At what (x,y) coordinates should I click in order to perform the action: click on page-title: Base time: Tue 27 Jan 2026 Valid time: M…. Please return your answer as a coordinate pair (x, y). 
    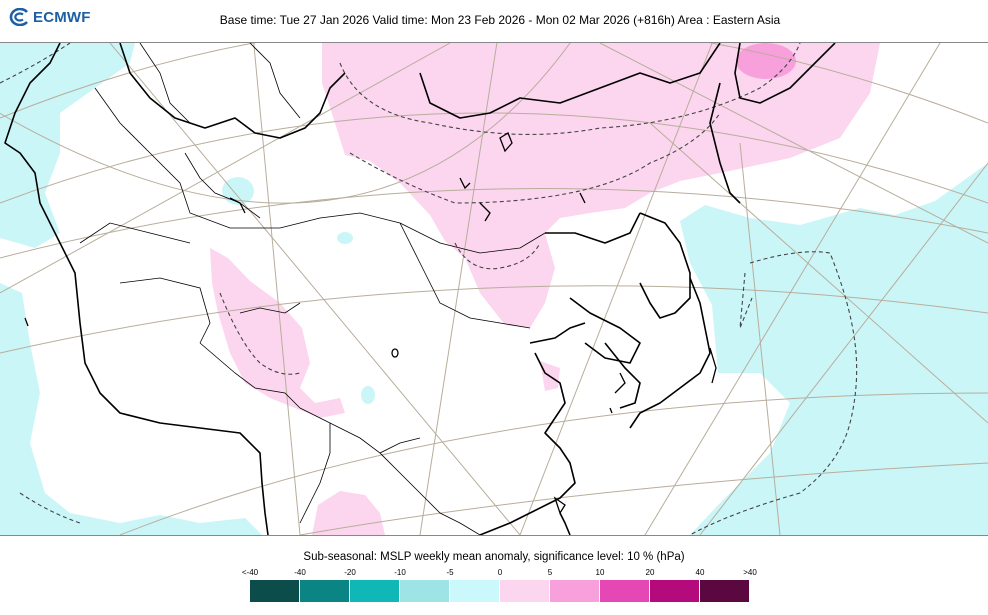
    Looking at the image, I should click on (500, 20).